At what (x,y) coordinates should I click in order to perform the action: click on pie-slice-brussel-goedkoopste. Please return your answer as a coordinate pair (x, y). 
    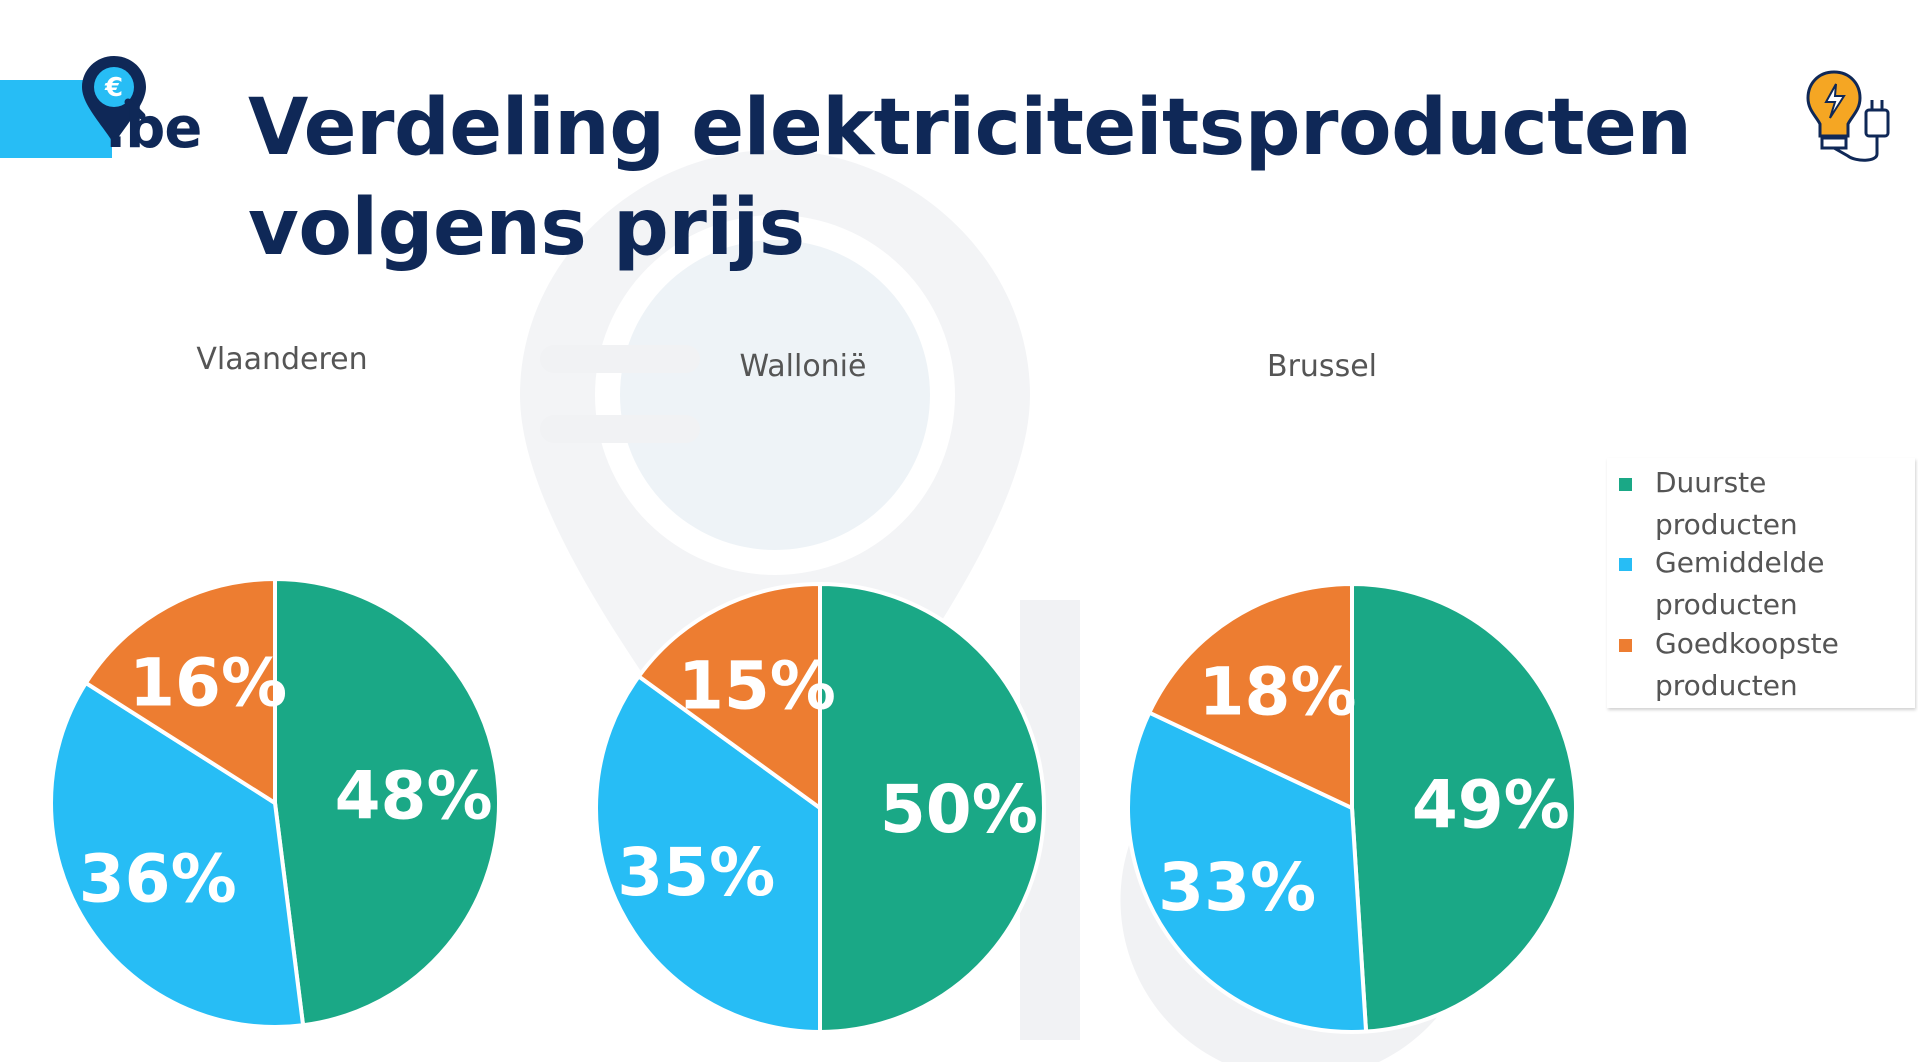
    Looking at the image, I should click on (1250, 696).